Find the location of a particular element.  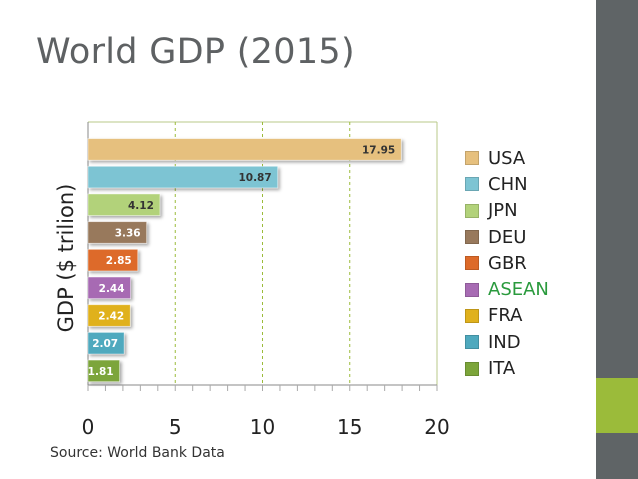

legend-label: DEU is located at coordinates (507, 237).